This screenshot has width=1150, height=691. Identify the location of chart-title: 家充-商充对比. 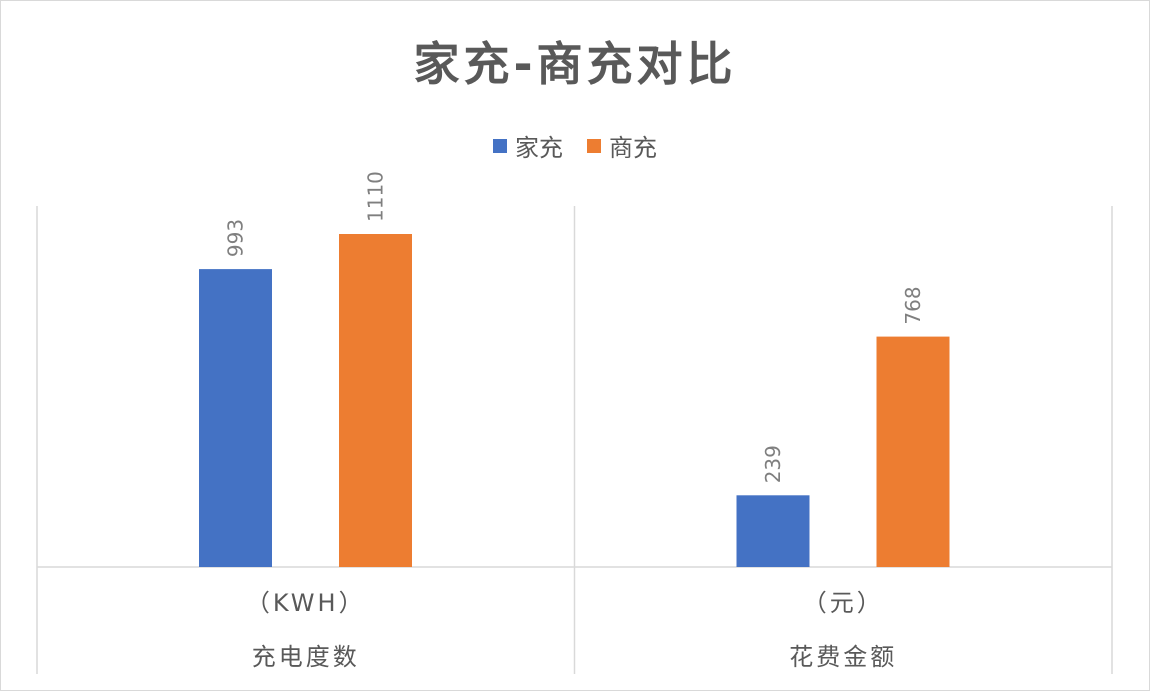
(575, 64).